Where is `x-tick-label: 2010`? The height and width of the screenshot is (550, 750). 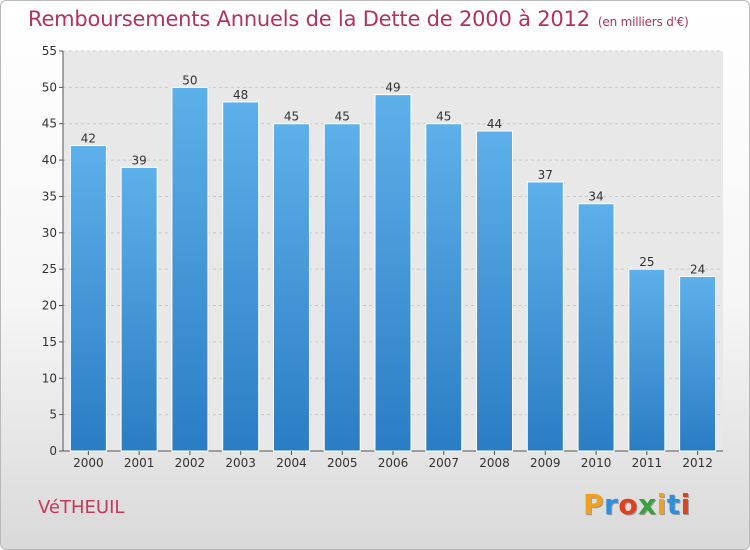 x-tick-label: 2010 is located at coordinates (596, 463).